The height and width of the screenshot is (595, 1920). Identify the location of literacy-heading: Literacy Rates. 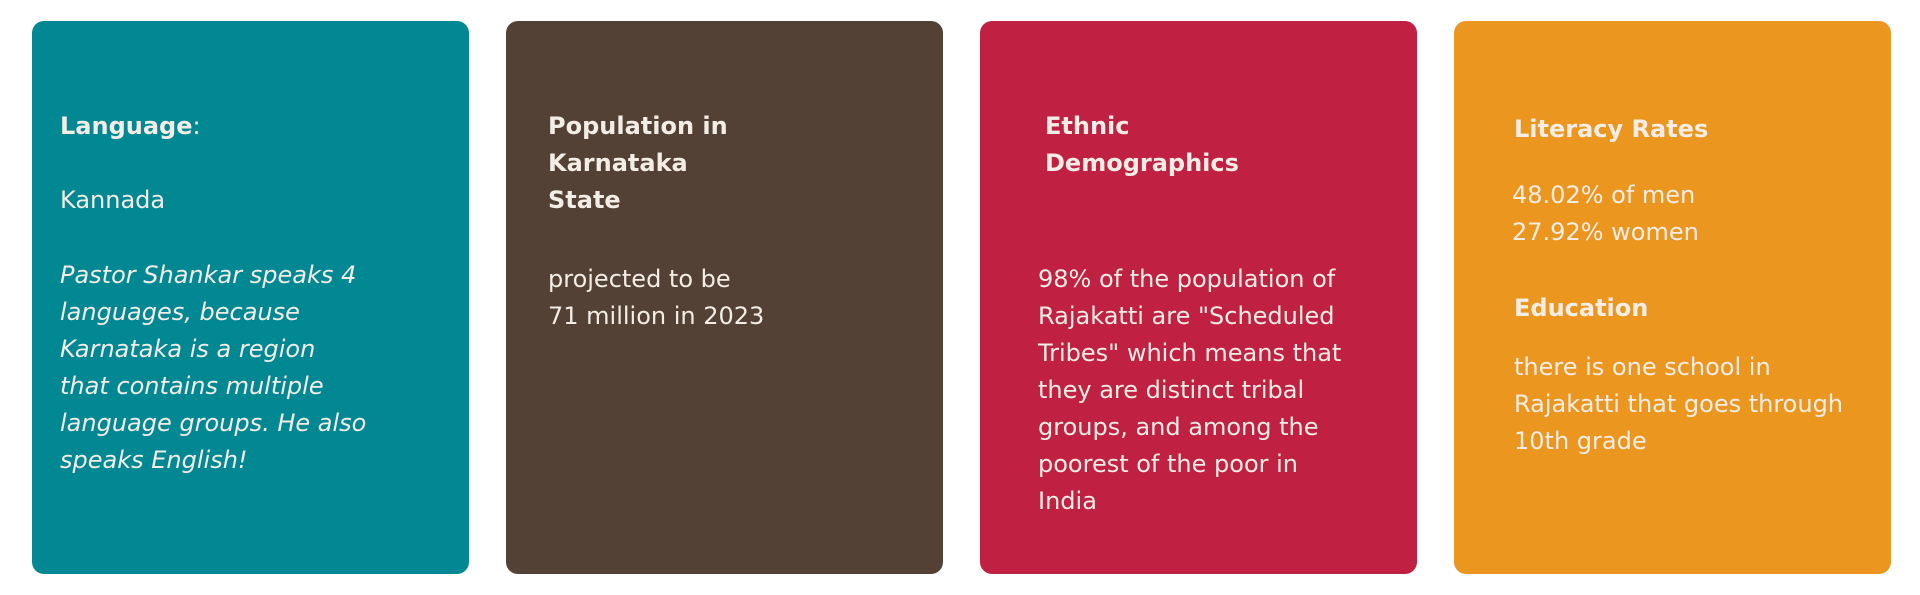
(1611, 129).